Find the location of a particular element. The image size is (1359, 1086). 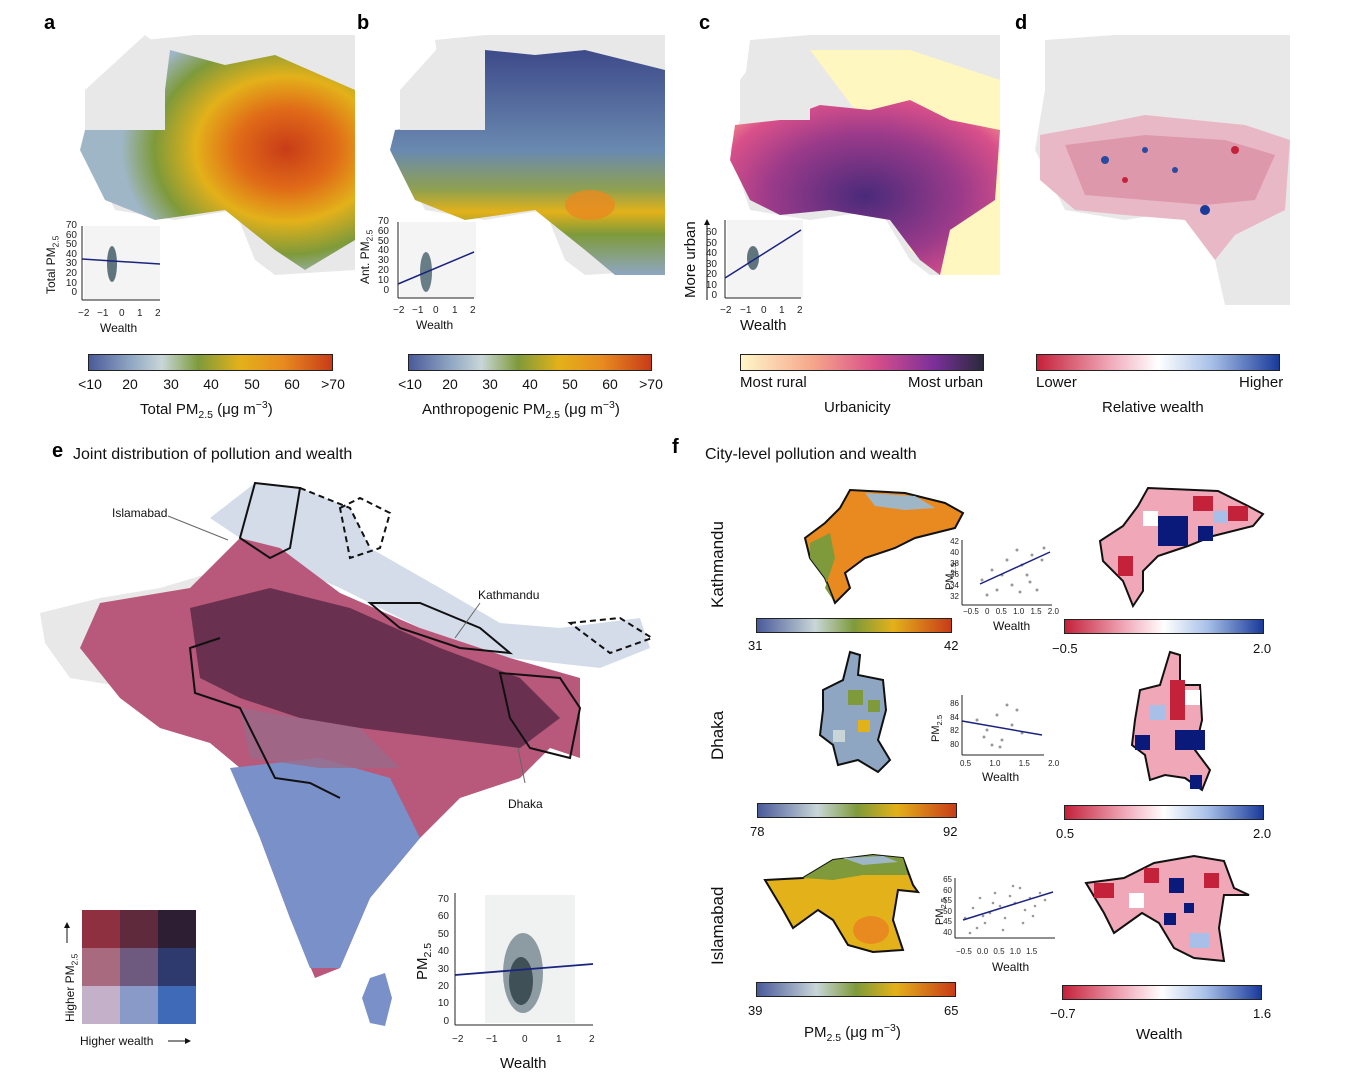

islamabad-wealth-colorbar is located at coordinates (1162, 992).